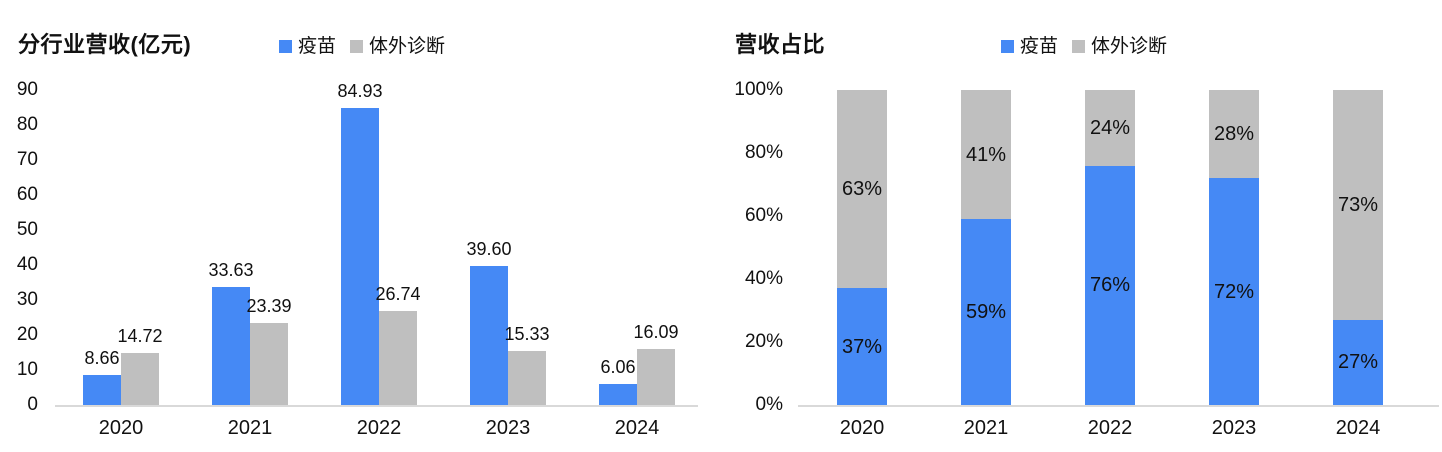 The image size is (1442, 452). Describe the element at coordinates (140, 379) in the screenshot. I see `bar-ivd-2020` at that location.